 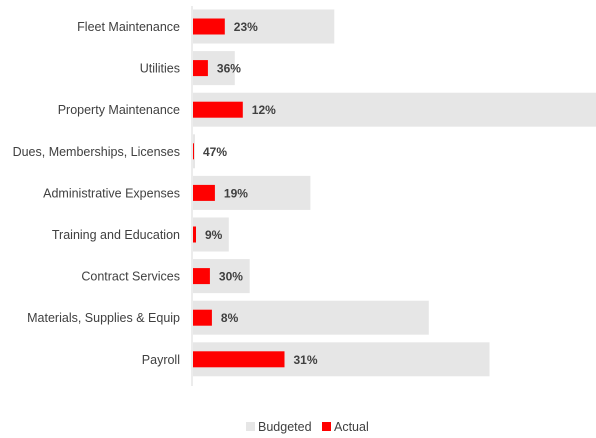 What do you see at coordinates (160, 69) in the screenshot?
I see `category-label: Utilities` at bounding box center [160, 69].